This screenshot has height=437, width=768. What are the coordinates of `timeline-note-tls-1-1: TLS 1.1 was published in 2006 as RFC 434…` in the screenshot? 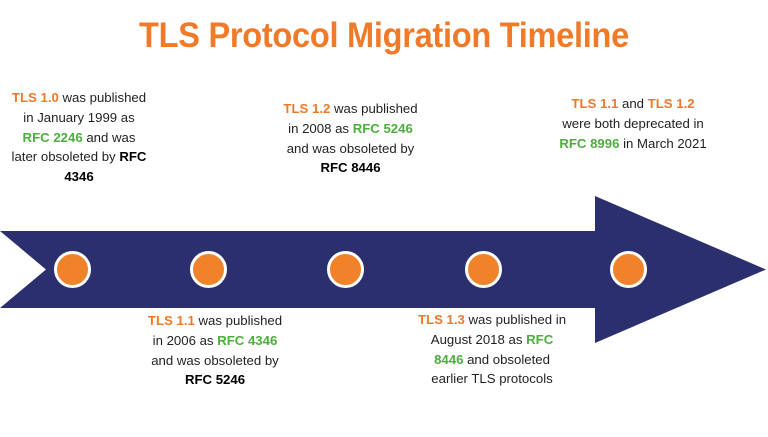 It's located at (215, 350).